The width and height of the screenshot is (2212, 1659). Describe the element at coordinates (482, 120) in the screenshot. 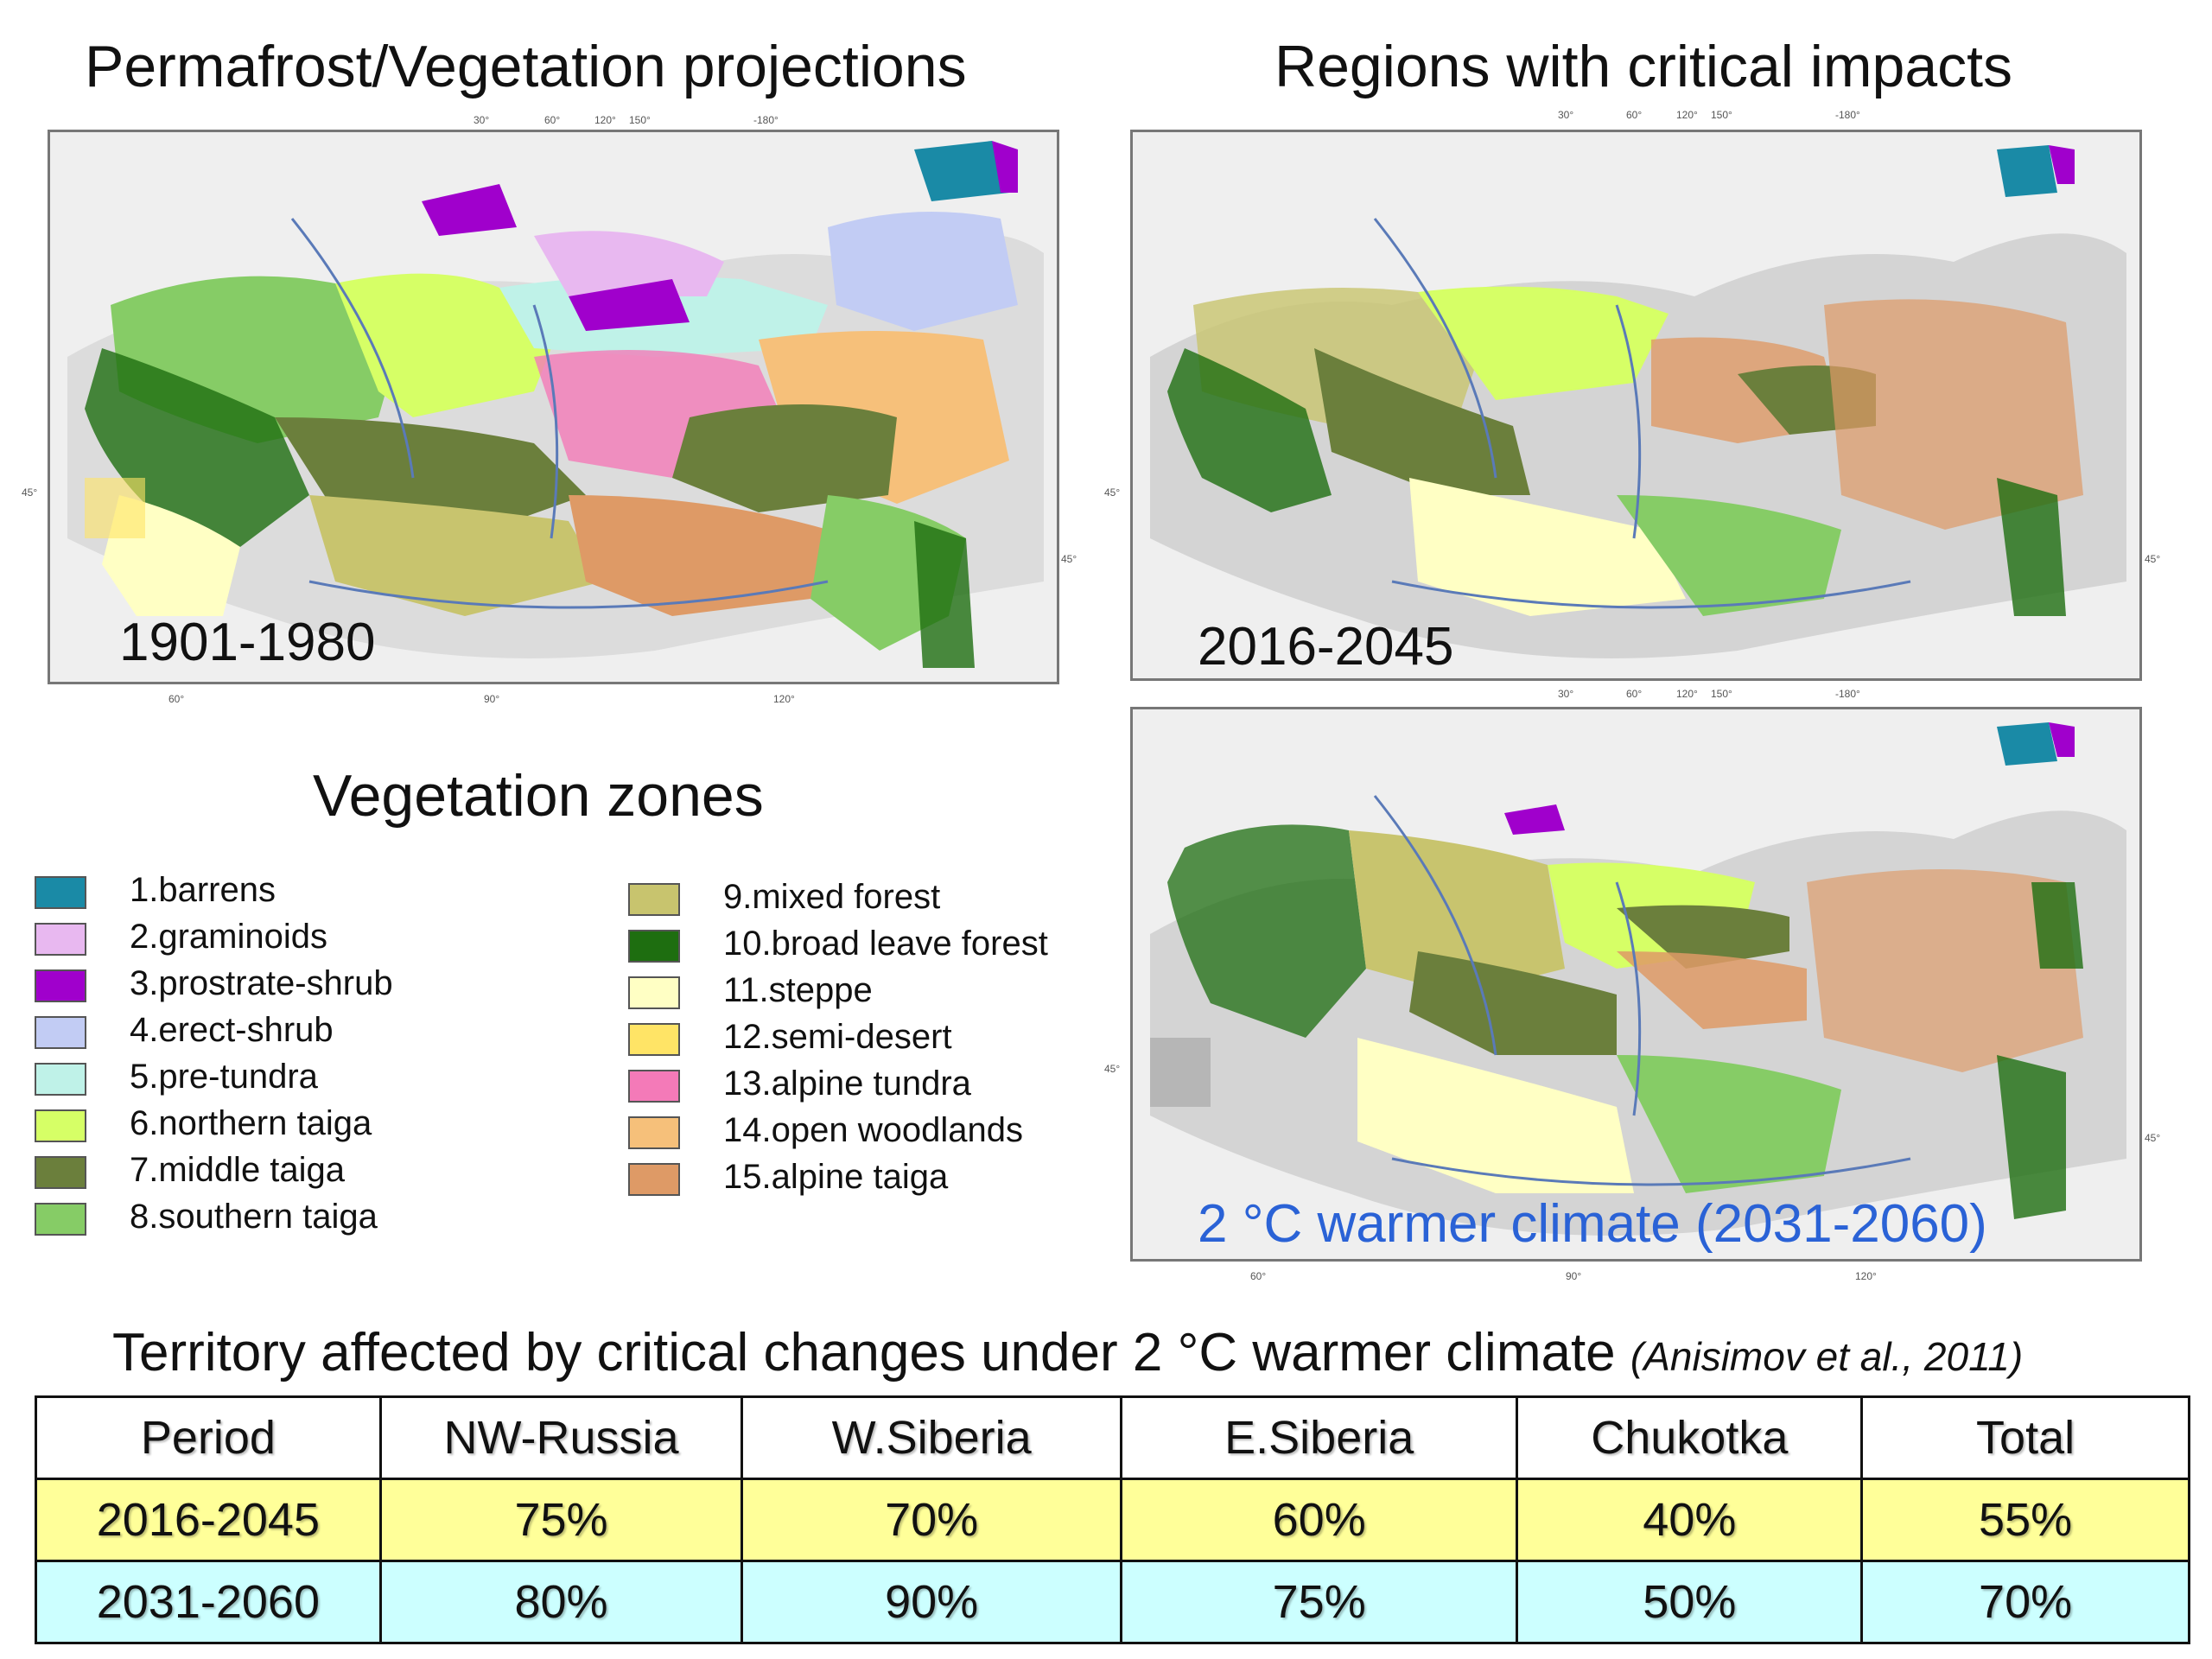

I see `tick-top-30-a: 30°` at that location.